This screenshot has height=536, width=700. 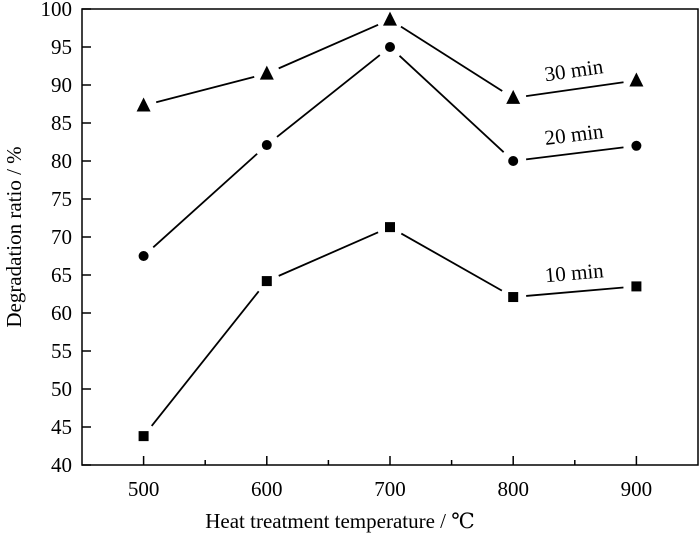 I want to click on y-axis-title: Degradation ratio / %, so click(x=14, y=236).